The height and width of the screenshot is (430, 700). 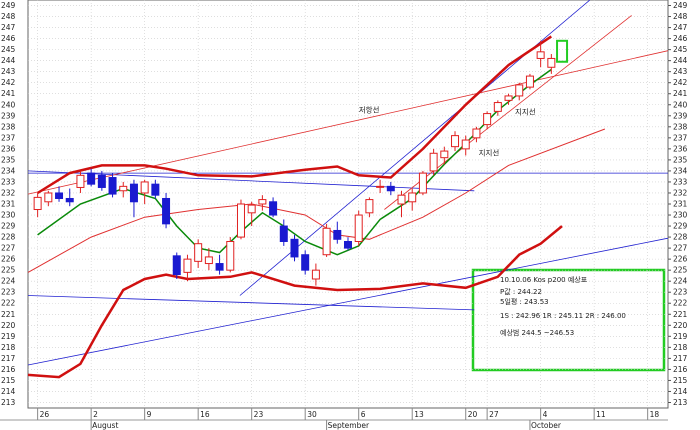 What do you see at coordinates (680, 137) in the screenshot?
I see `y-tick-label: 237` at bounding box center [680, 137].